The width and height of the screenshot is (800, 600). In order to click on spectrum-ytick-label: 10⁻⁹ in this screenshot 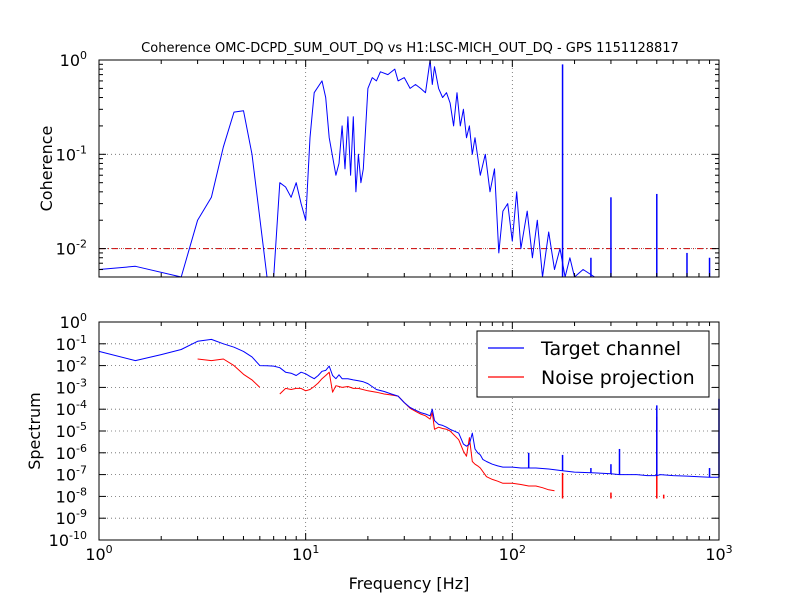, I will do `click(71, 517)`.